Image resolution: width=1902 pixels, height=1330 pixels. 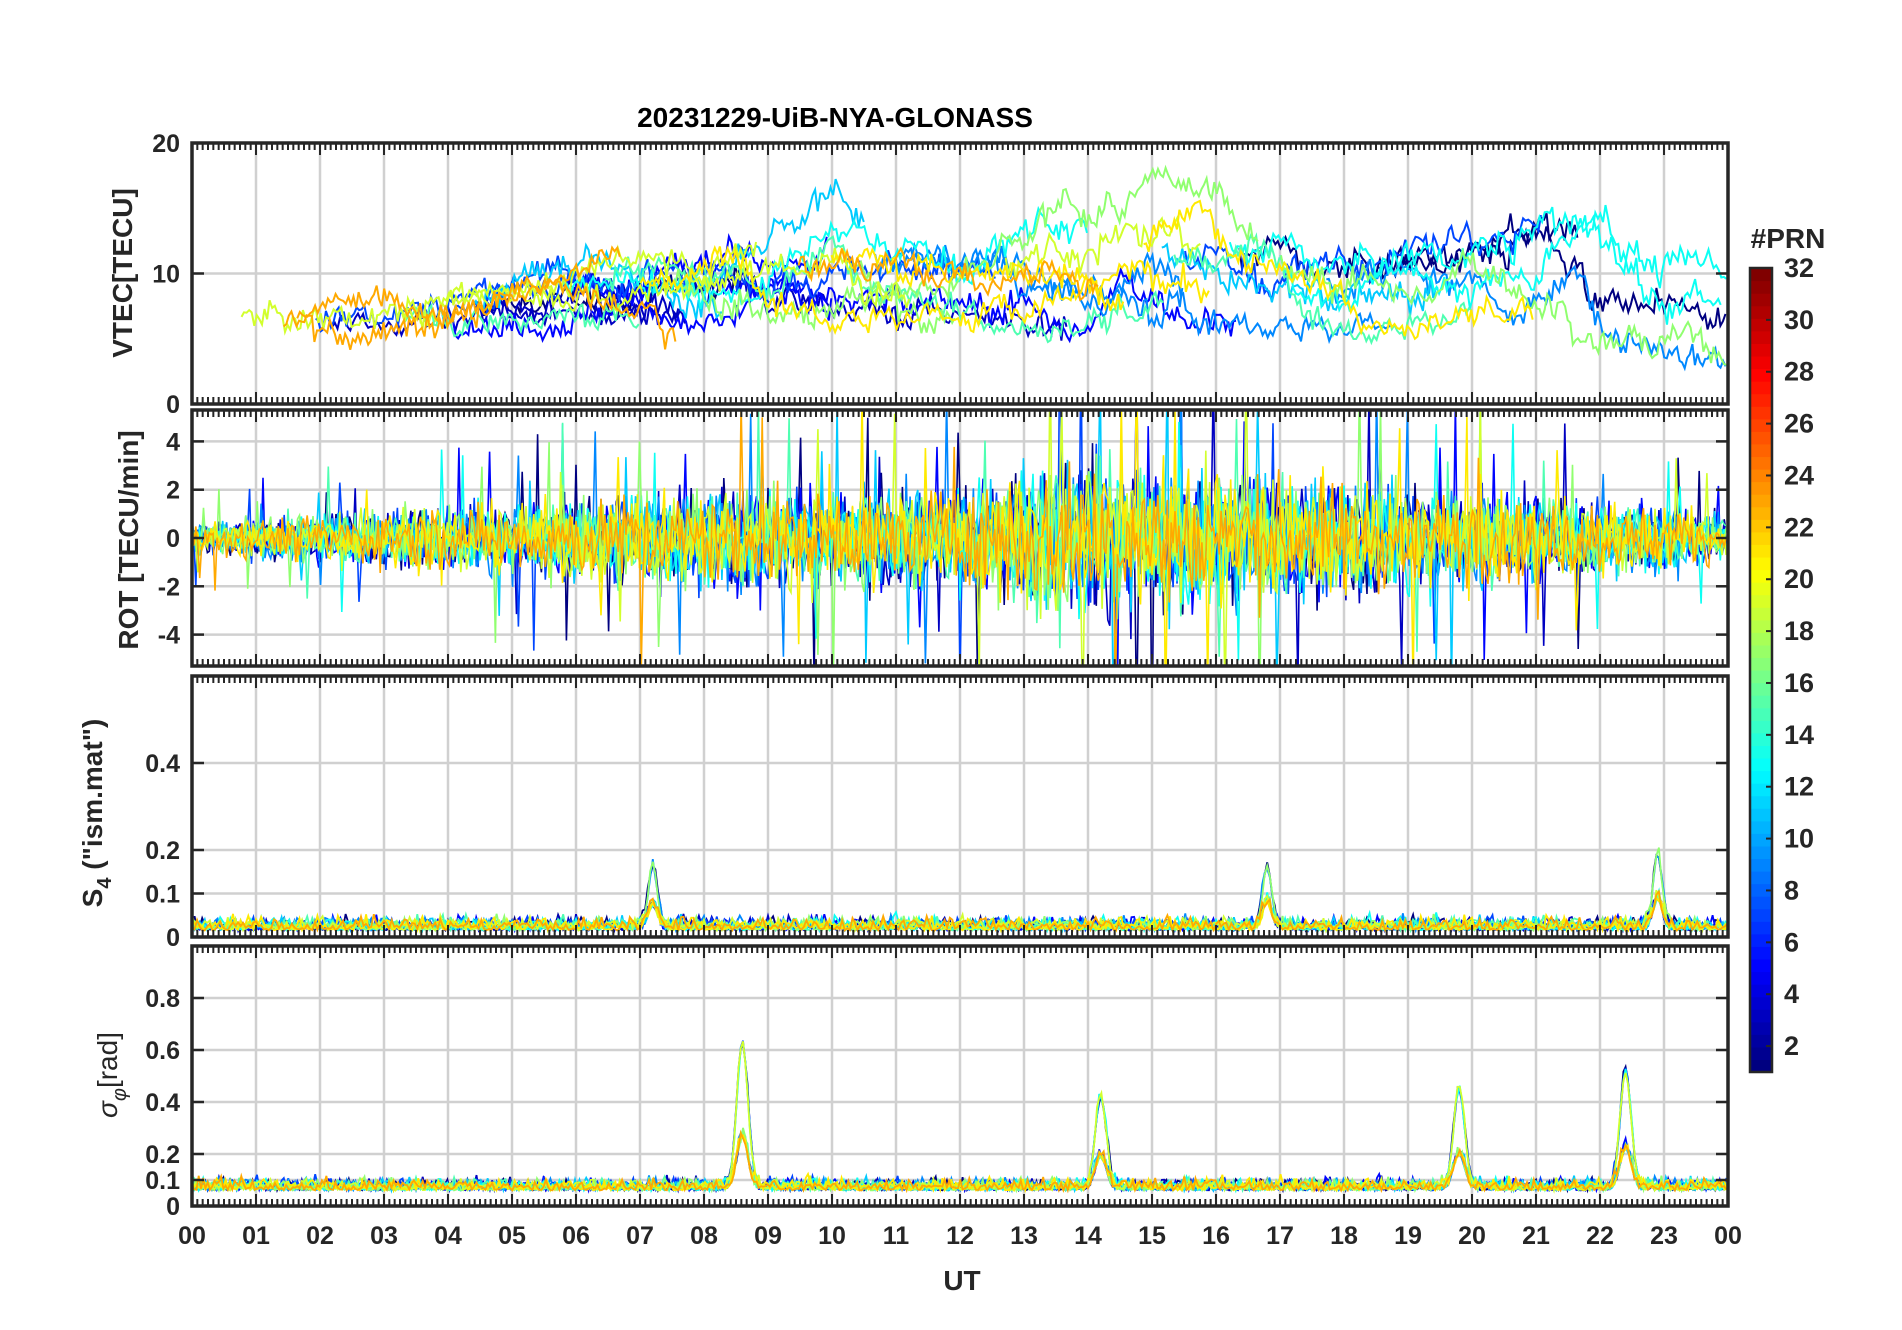 What do you see at coordinates (576, 1236) in the screenshot?
I see `x-tick-label: 06` at bounding box center [576, 1236].